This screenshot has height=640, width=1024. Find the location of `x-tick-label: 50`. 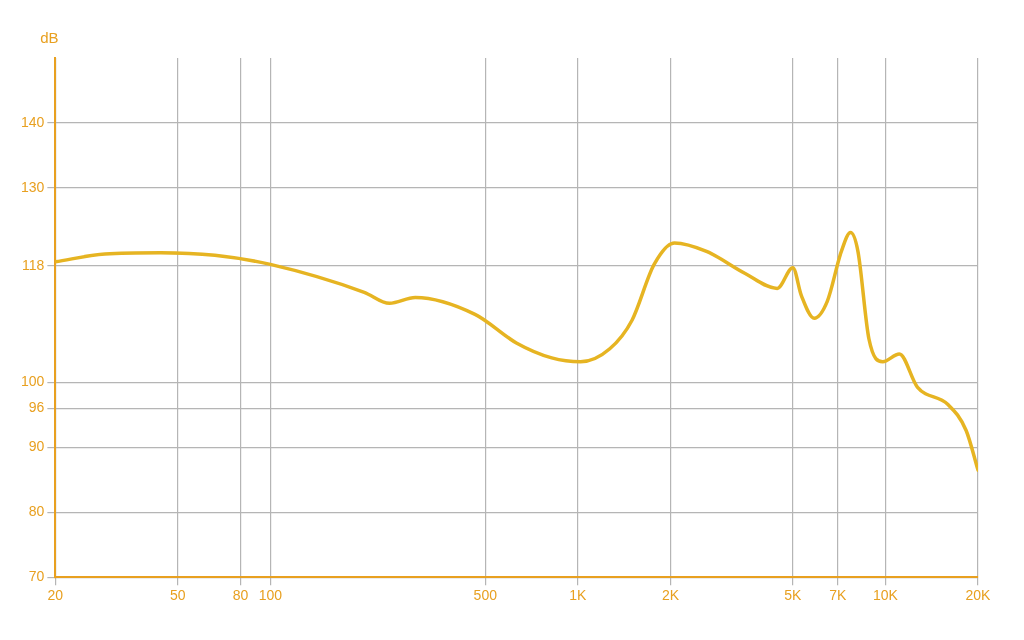

x-tick-label: 50 is located at coordinates (177, 595).